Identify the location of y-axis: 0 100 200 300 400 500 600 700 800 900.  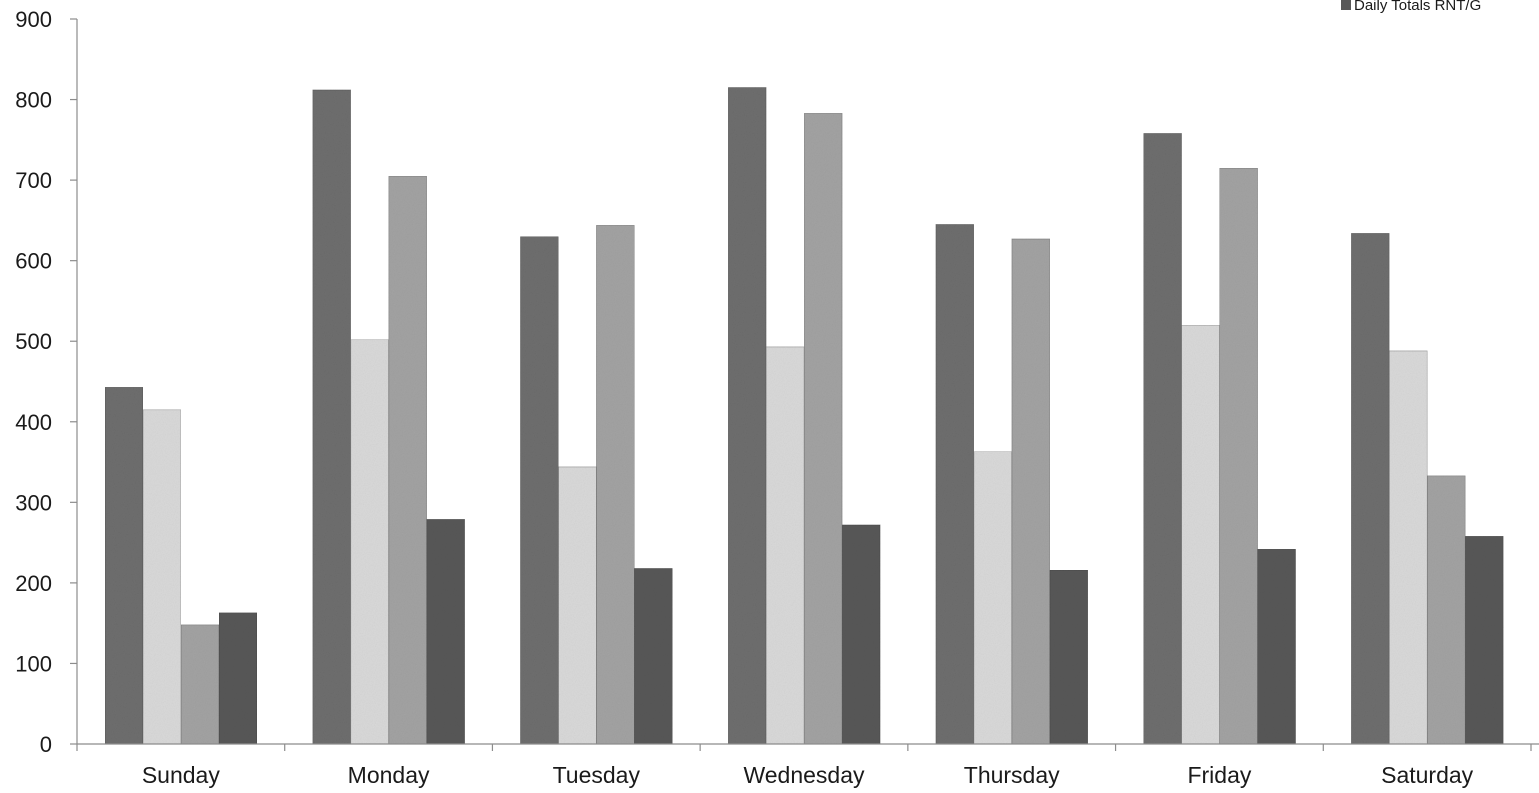
(46, 382).